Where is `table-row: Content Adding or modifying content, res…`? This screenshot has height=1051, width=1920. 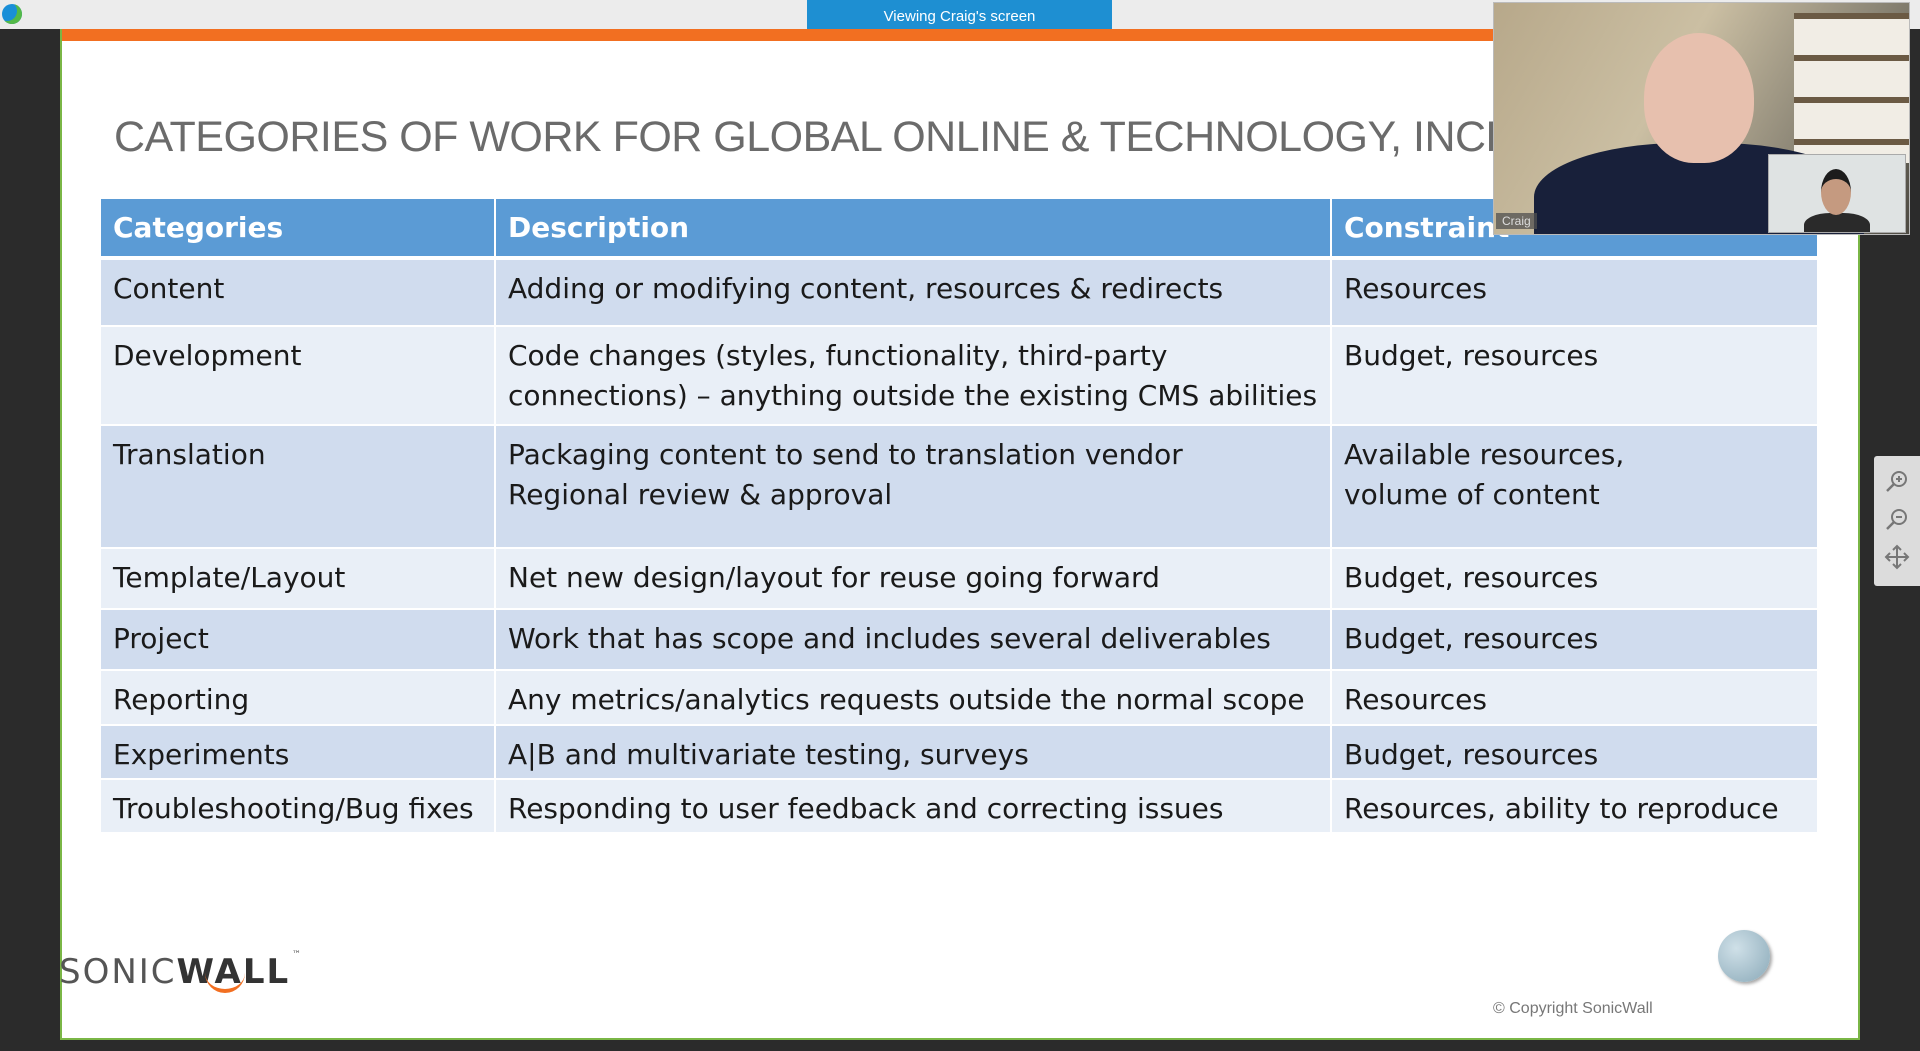
table-row: Content Adding or modifying content, res… is located at coordinates (960, 292).